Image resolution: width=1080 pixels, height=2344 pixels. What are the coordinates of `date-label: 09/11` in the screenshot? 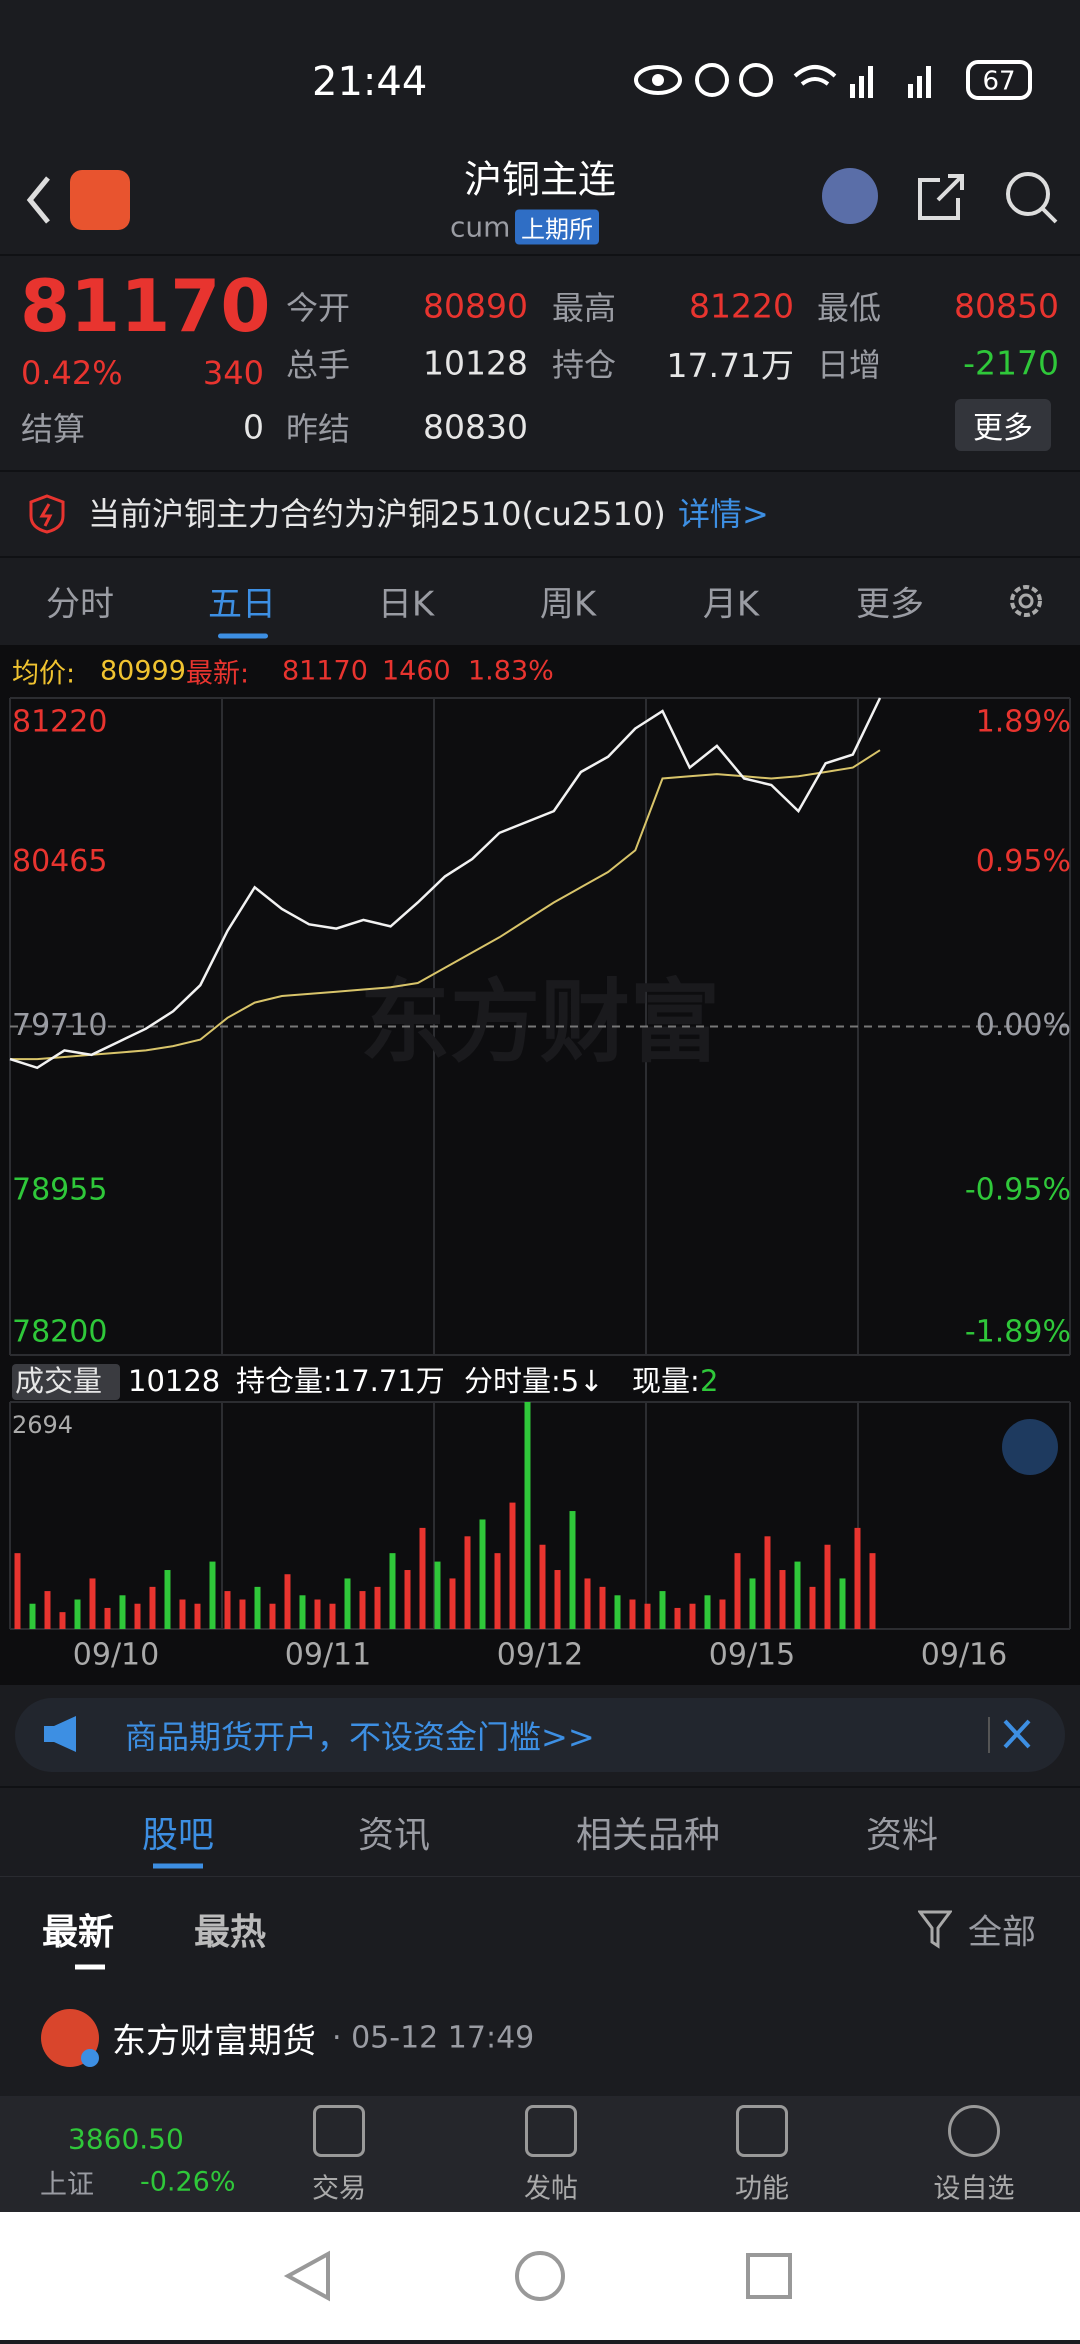 It's located at (328, 1655).